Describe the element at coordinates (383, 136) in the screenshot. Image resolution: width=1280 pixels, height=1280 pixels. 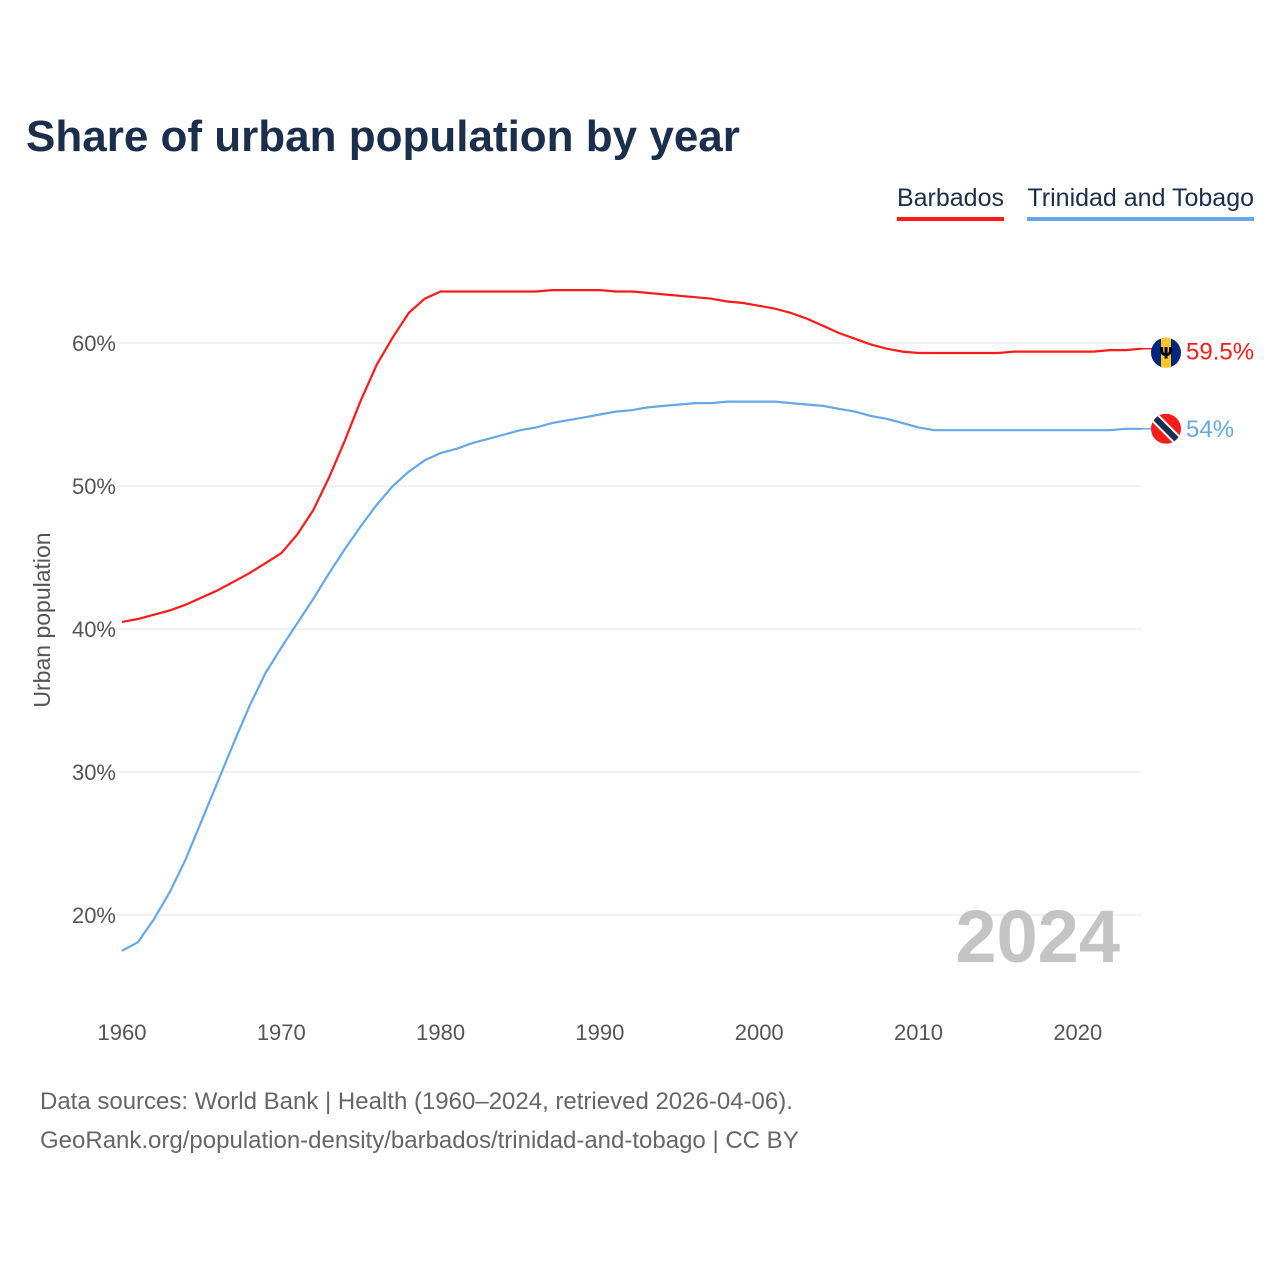
I see `chart-title: Share of urban population by year` at that location.